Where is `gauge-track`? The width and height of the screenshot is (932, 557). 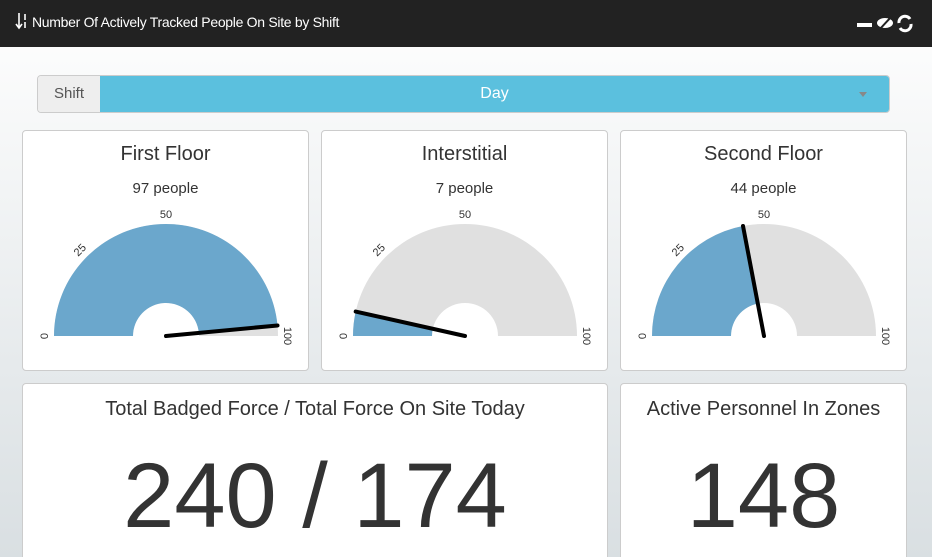
gauge-track is located at coordinates (465, 280).